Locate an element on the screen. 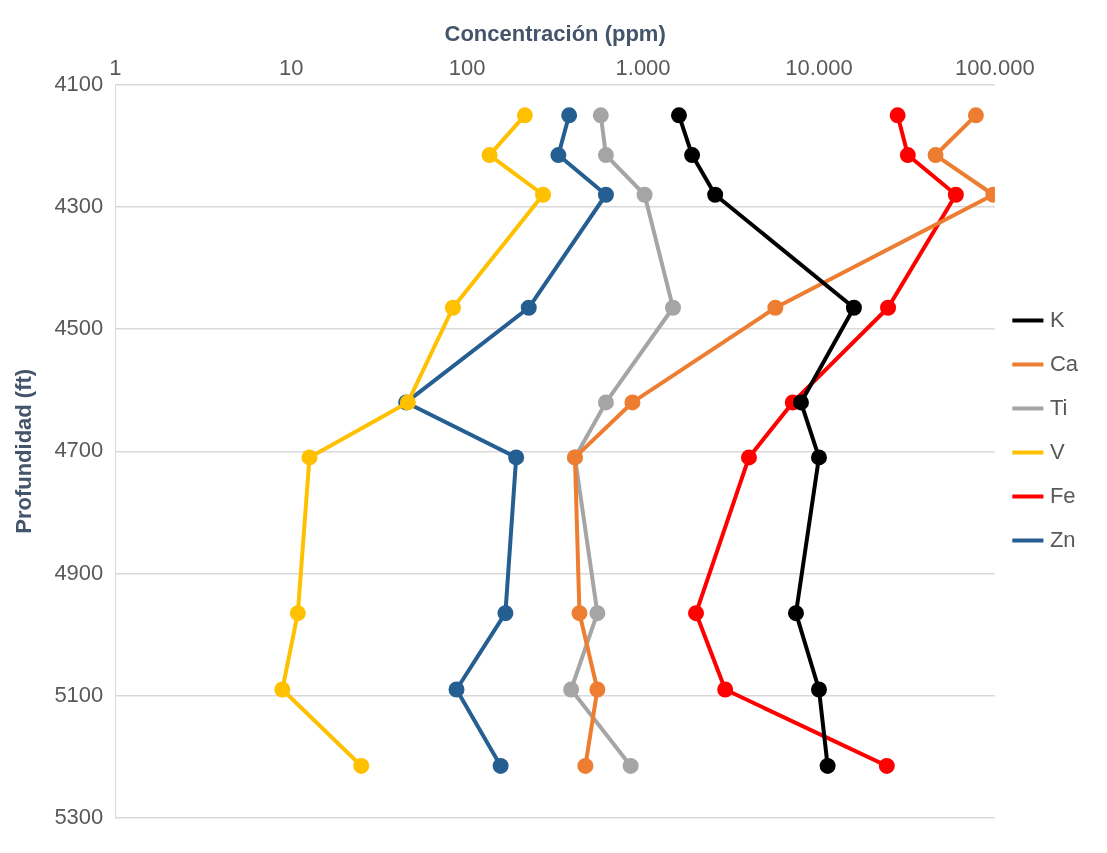 The width and height of the screenshot is (1107, 853). legend-label: V is located at coordinates (1057, 451).